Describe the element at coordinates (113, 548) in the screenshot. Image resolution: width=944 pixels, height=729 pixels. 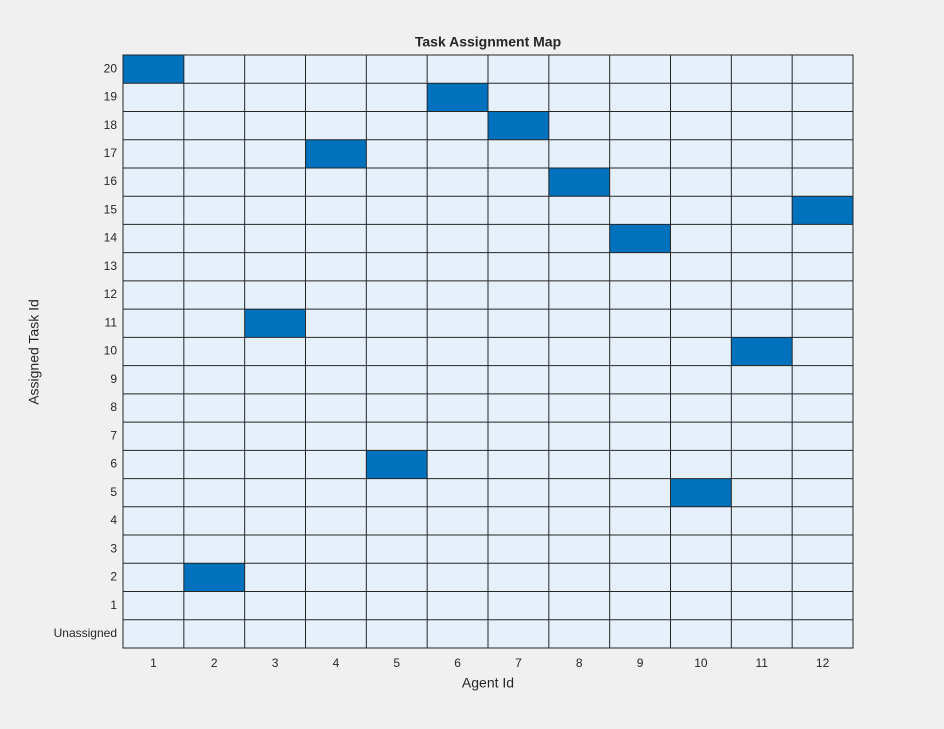
I see `y-tick-label: 3` at that location.